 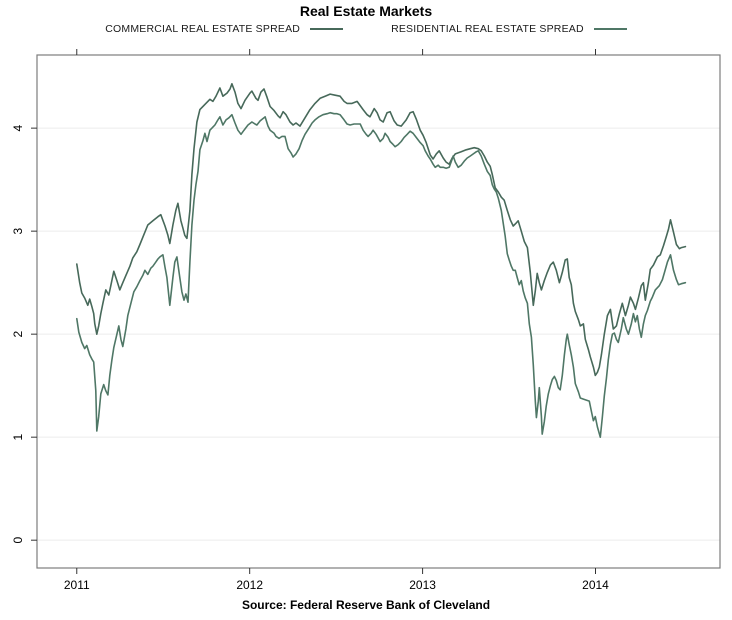 I want to click on y-tick-label-3: 3, so click(x=18, y=230).